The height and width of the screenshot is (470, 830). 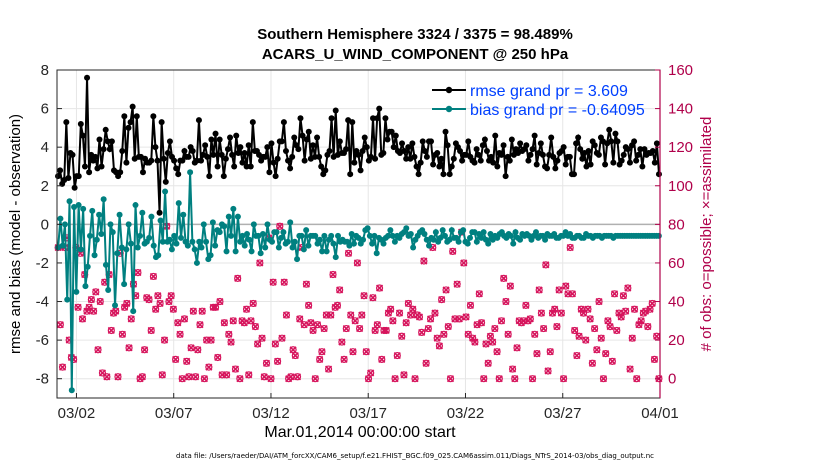 I want to click on y-tick-label-left: 8, so click(x=45, y=70).